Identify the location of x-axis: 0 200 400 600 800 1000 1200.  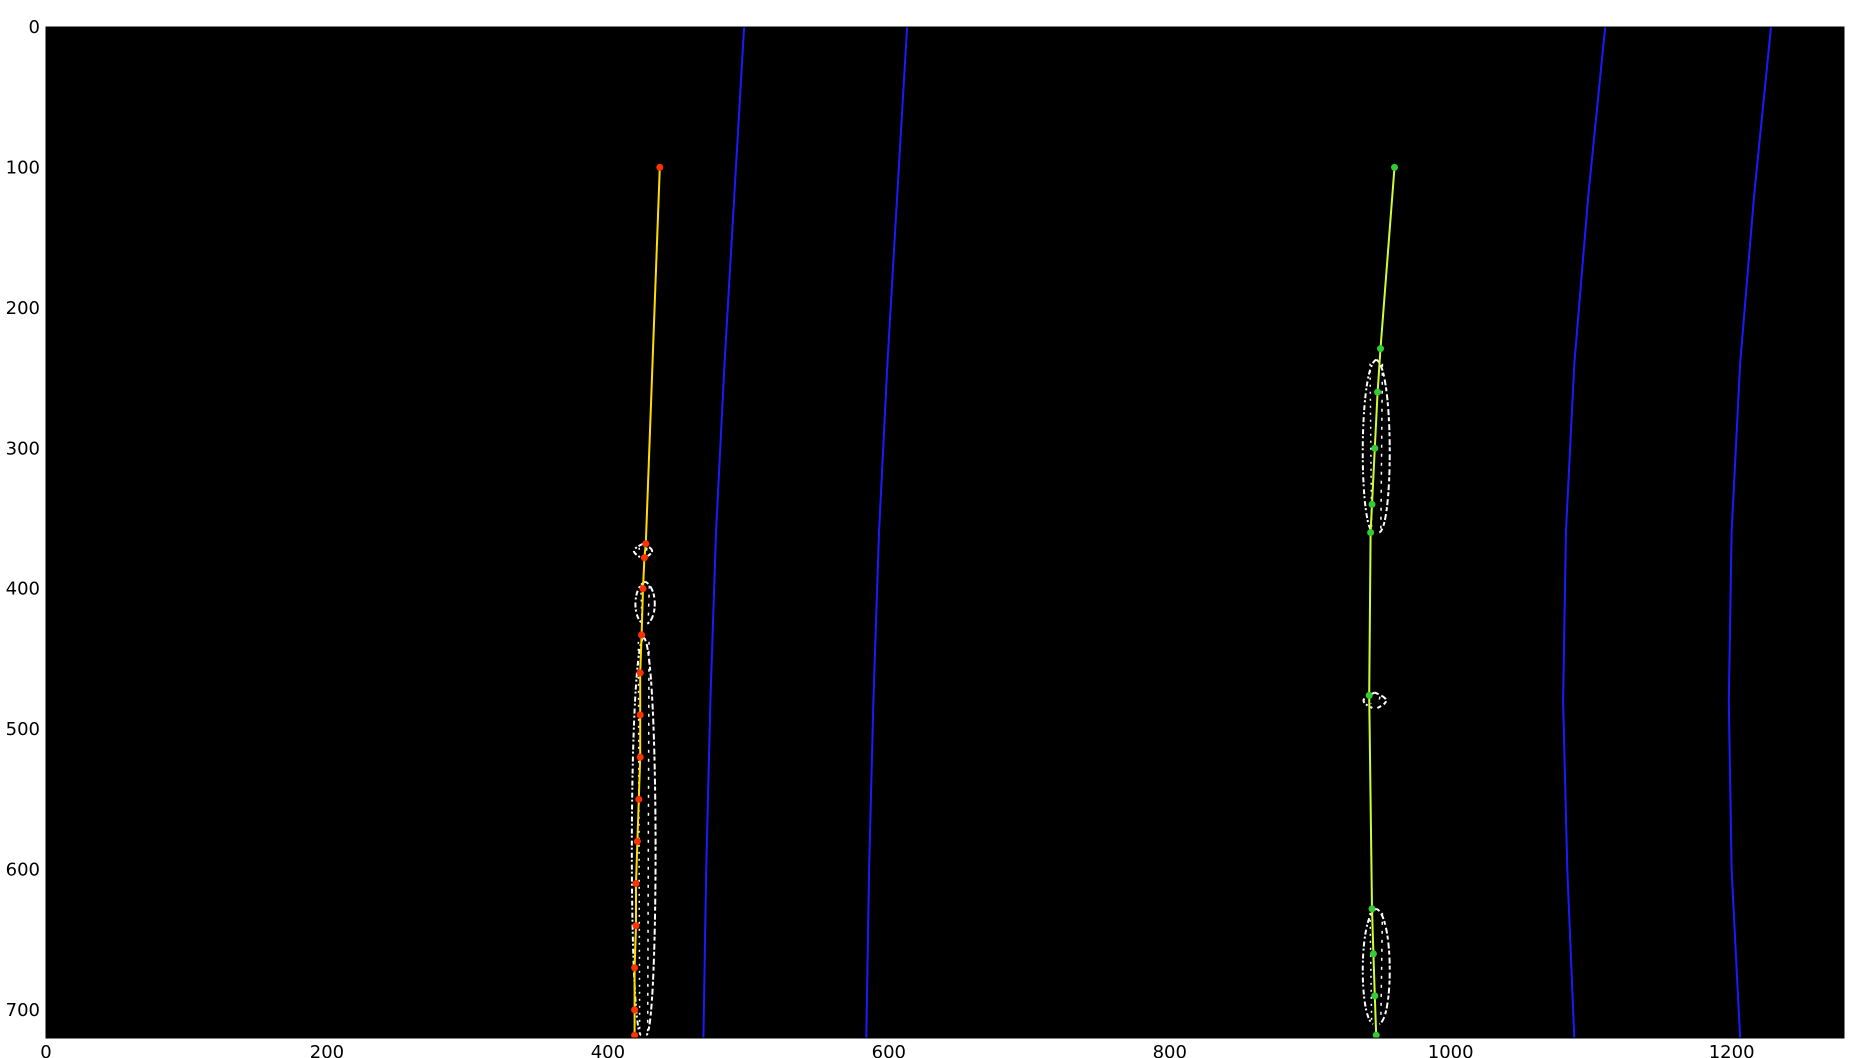
(897, 1045).